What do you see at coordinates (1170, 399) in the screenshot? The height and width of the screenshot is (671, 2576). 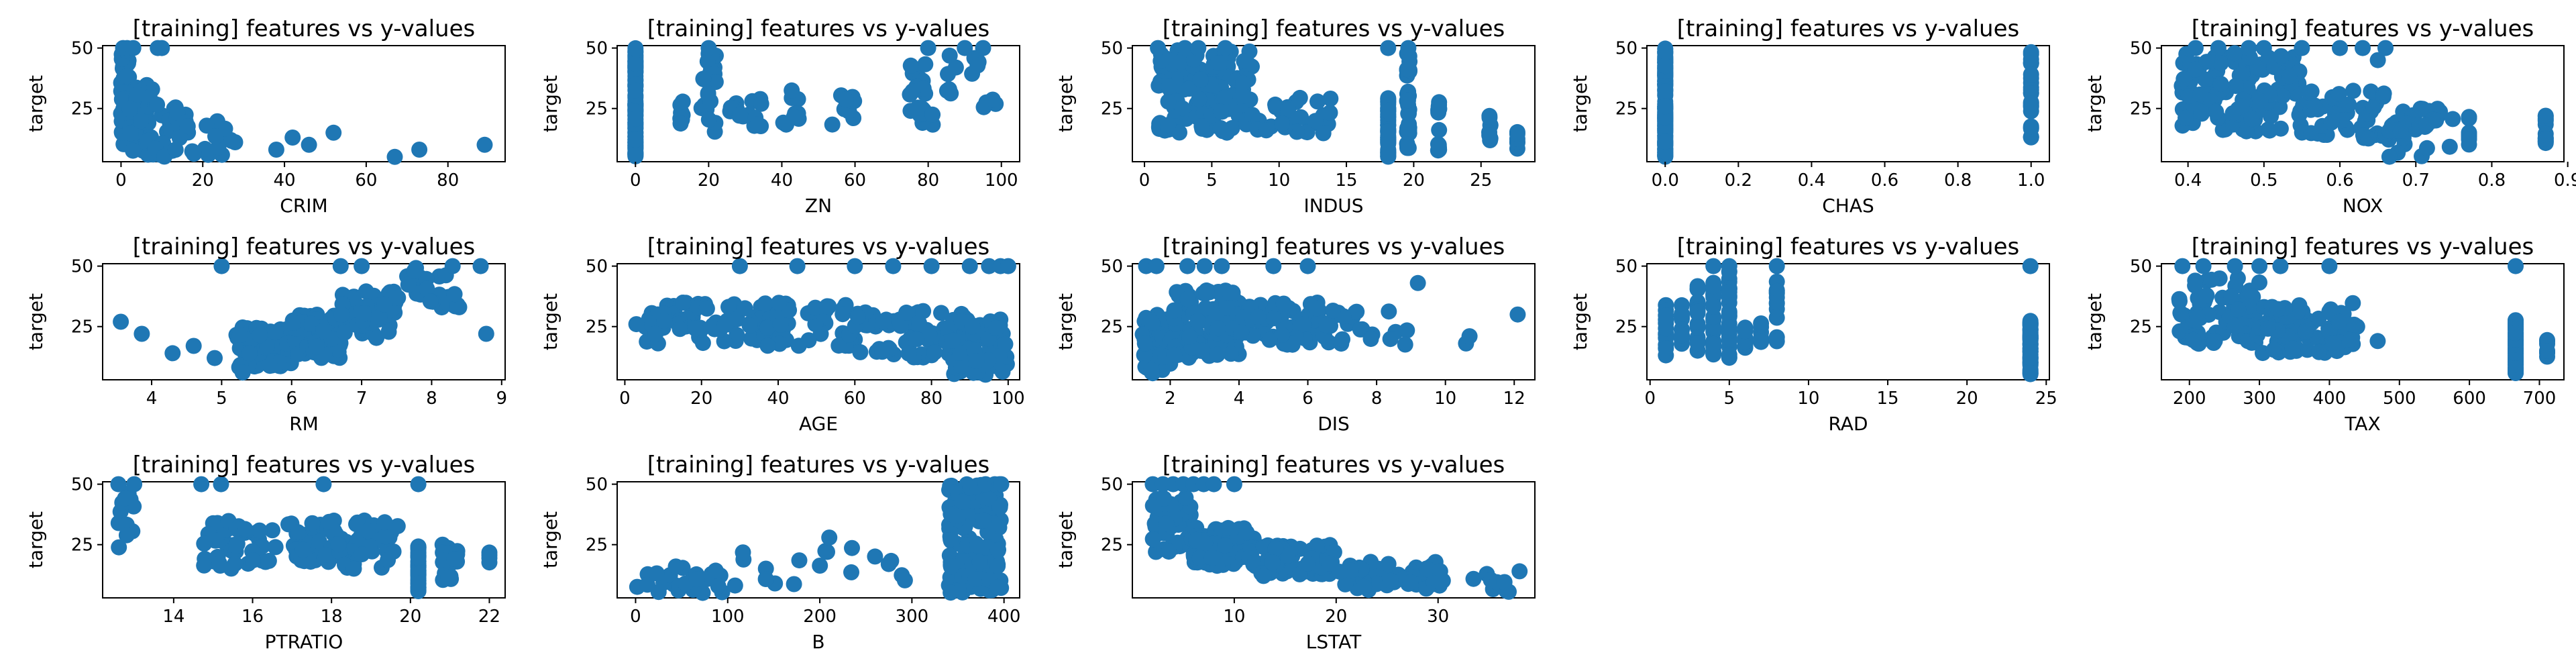 I see `x-tick-label: 2` at bounding box center [1170, 399].